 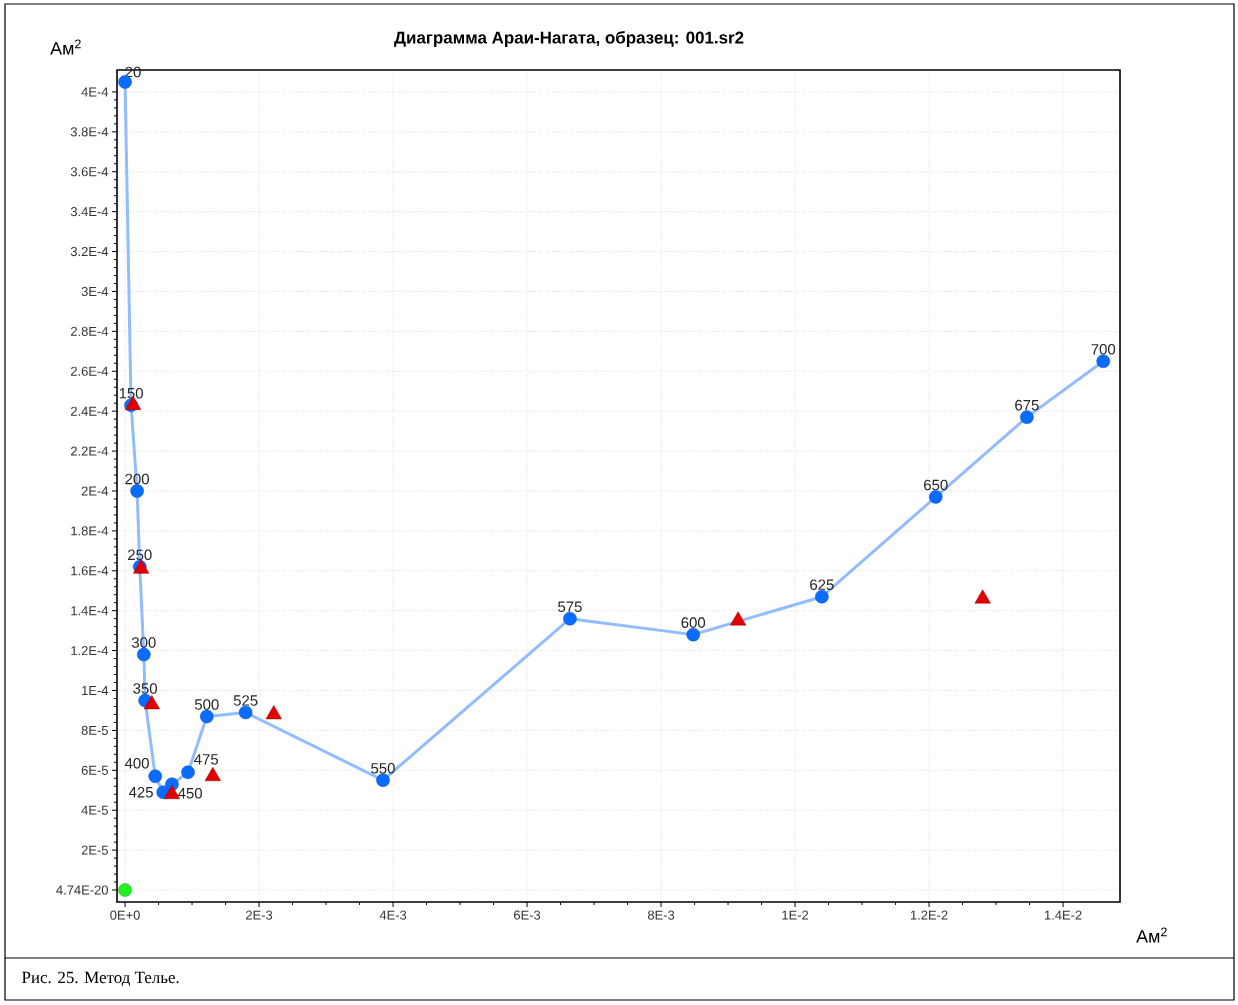 What do you see at coordinates (137, 479) in the screenshot?
I see `annotation: 200` at bounding box center [137, 479].